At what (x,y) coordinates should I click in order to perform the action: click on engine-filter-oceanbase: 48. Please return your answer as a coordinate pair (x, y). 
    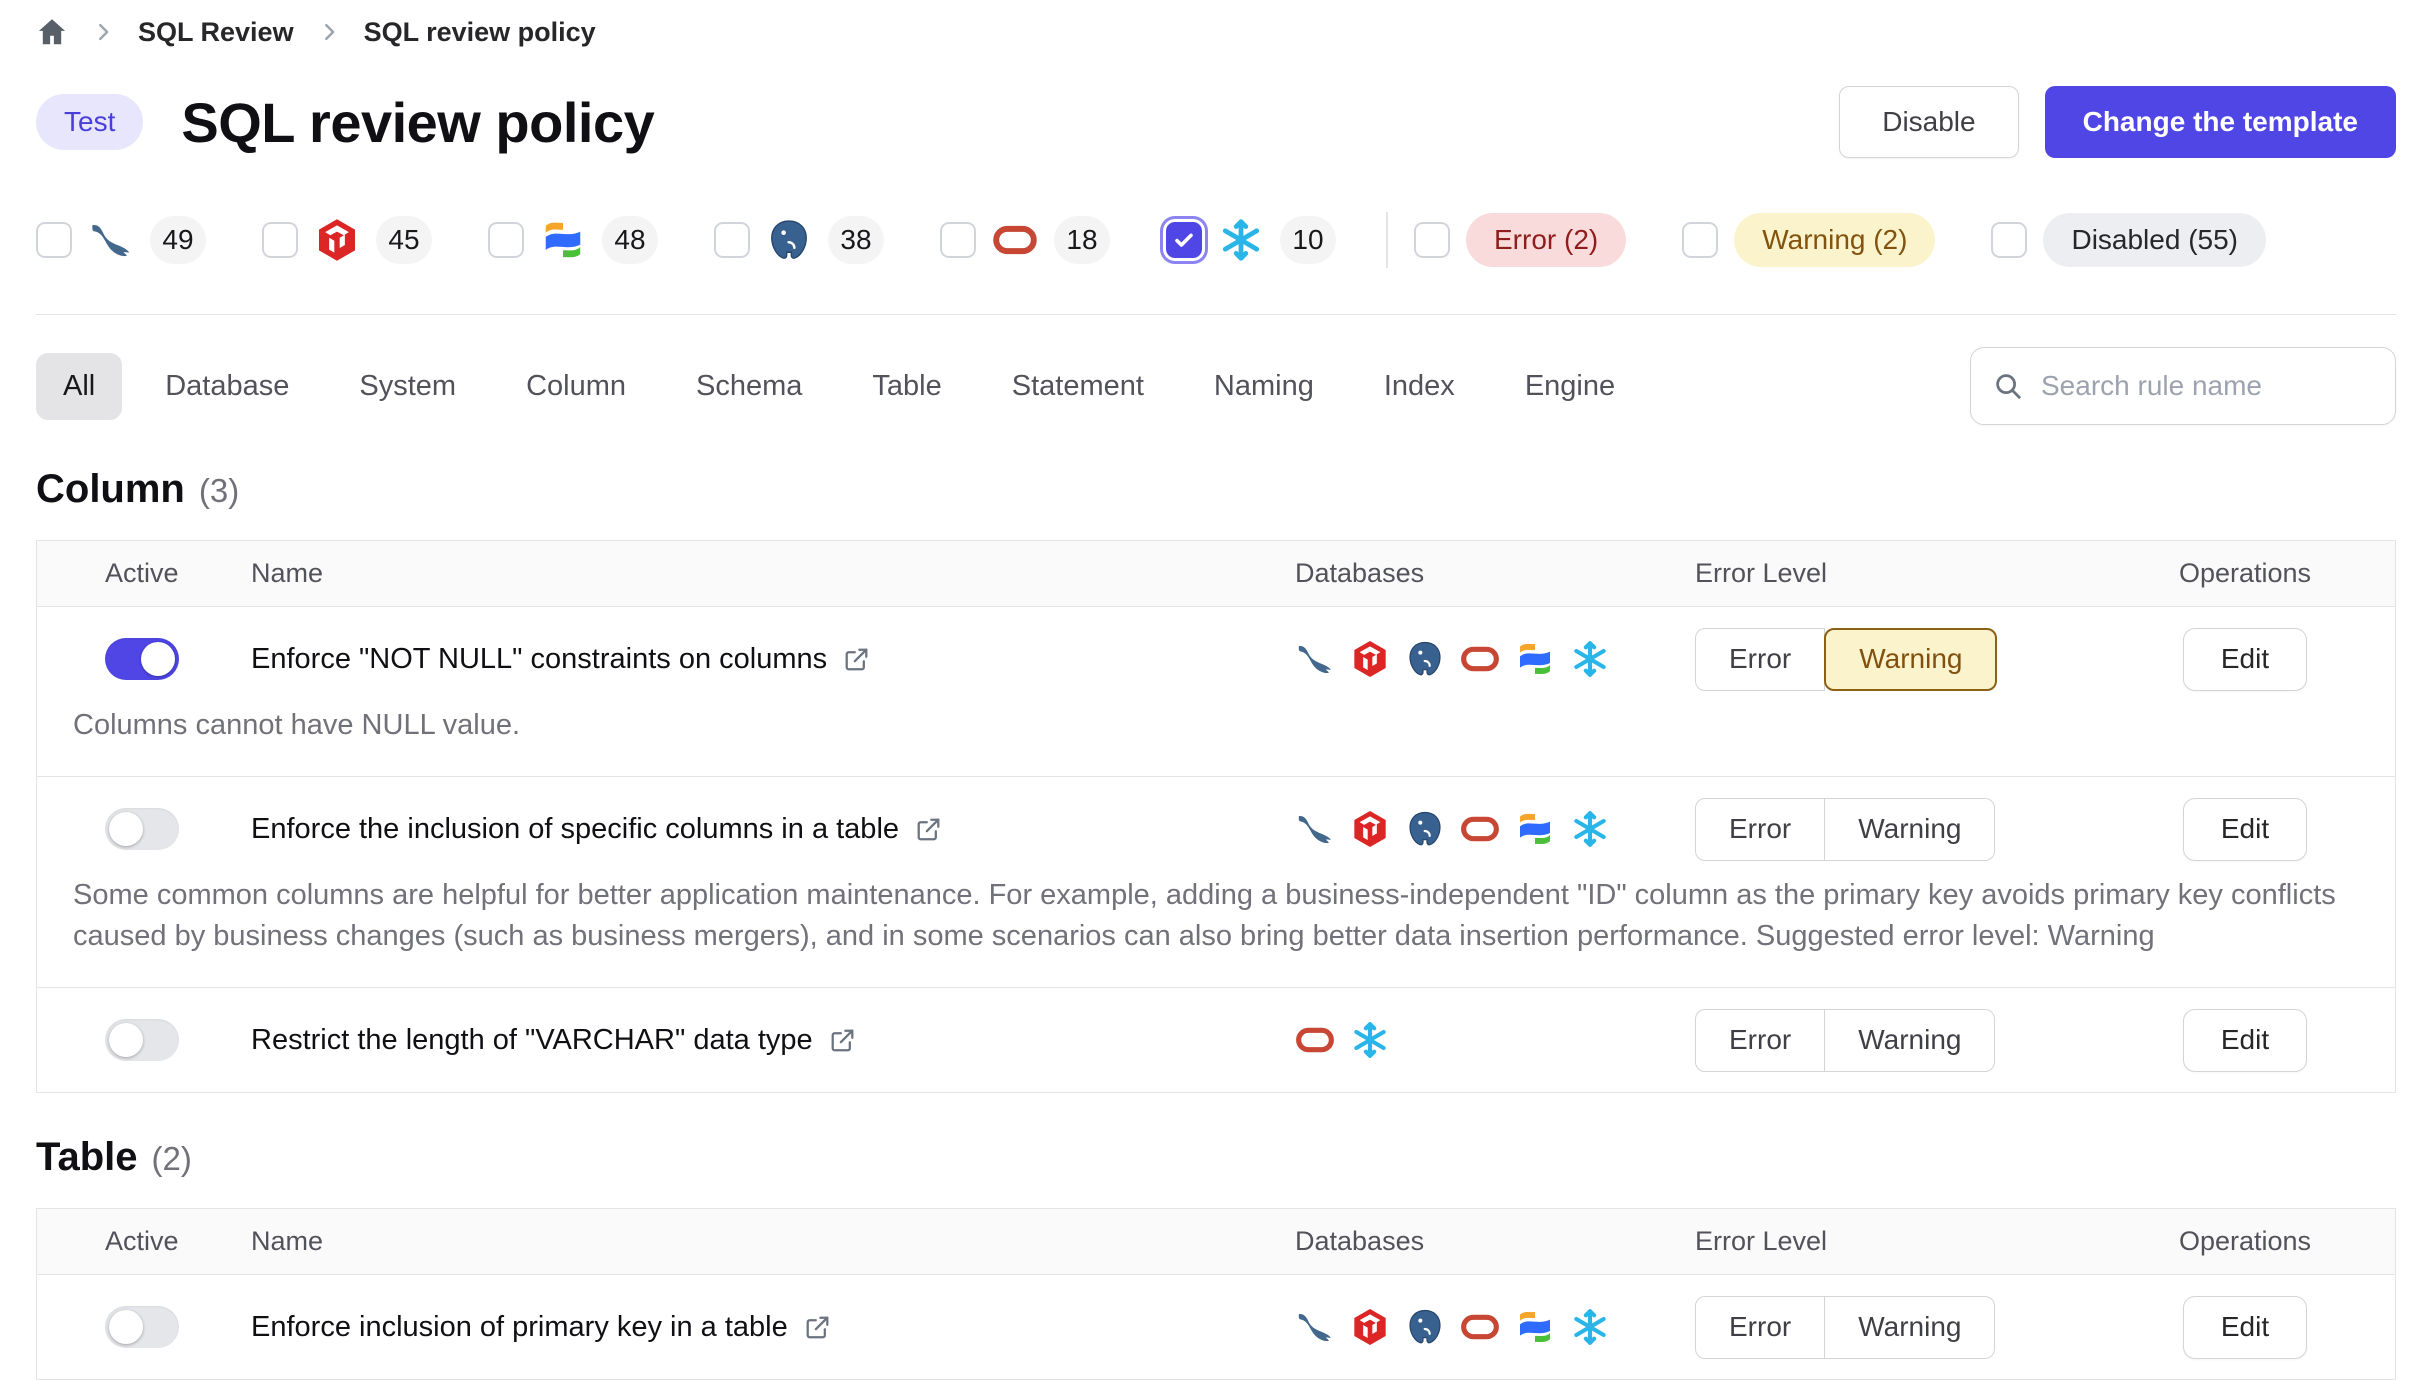
    Looking at the image, I should click on (573, 240).